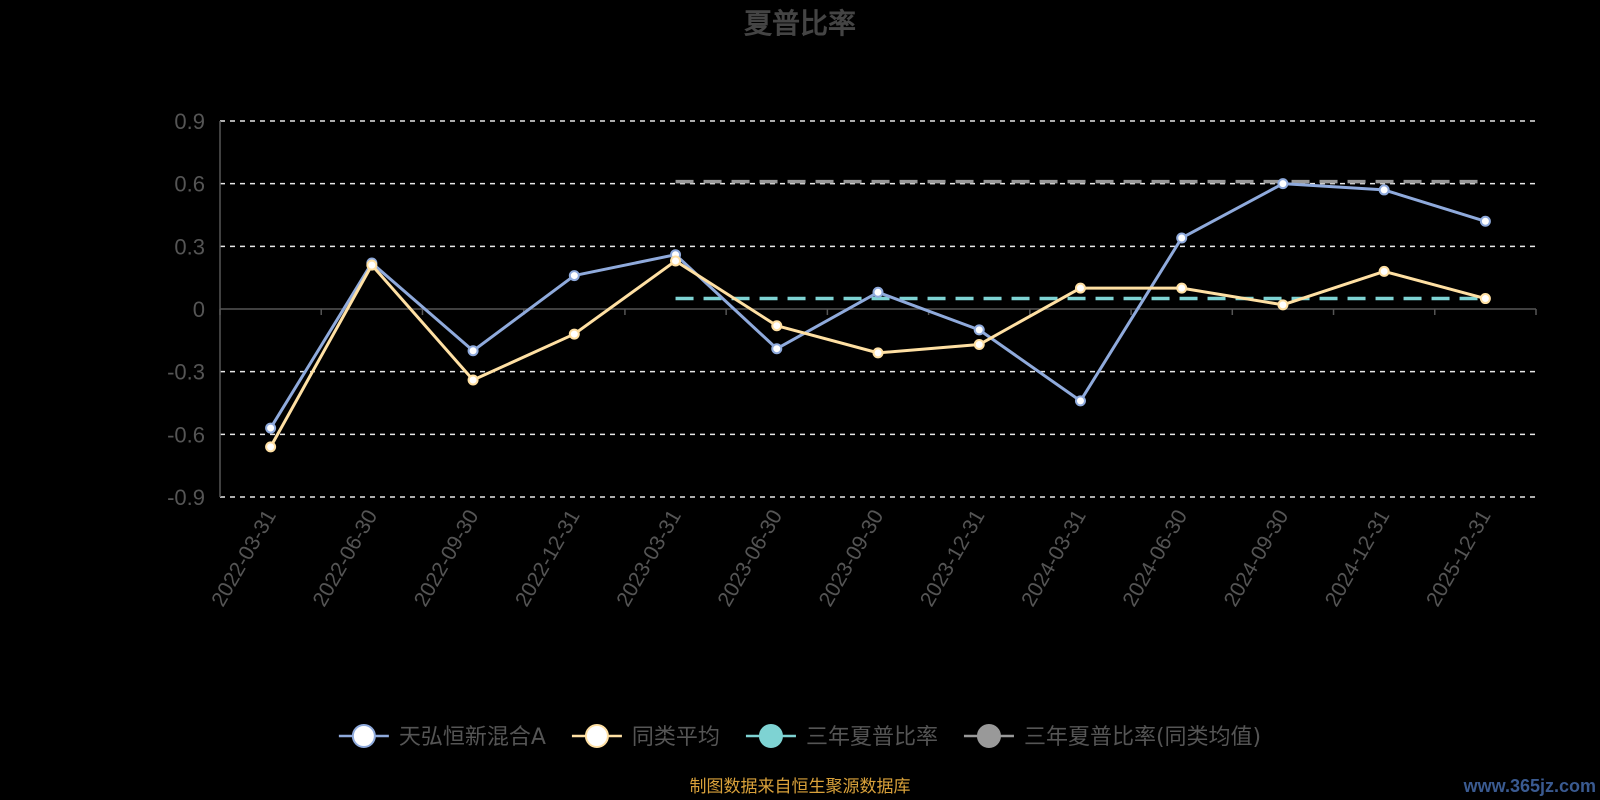 The height and width of the screenshot is (800, 1600). I want to click on site-watermark: www.365jz.com, so click(1529, 786).